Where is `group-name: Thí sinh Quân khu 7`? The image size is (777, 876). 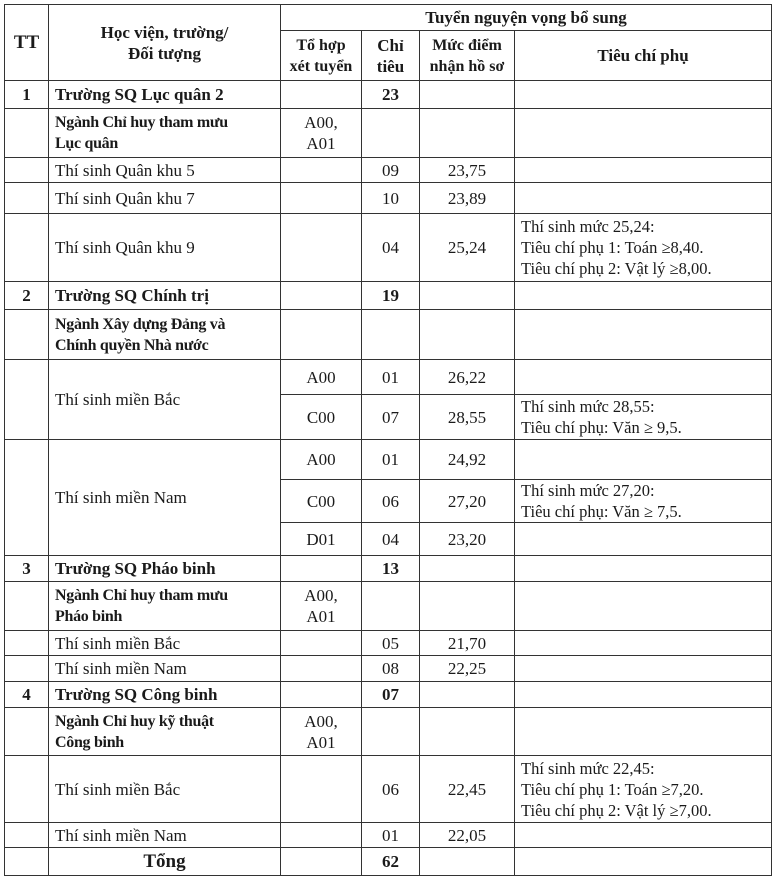
group-name: Thí sinh Quân khu 7 is located at coordinates (164, 198).